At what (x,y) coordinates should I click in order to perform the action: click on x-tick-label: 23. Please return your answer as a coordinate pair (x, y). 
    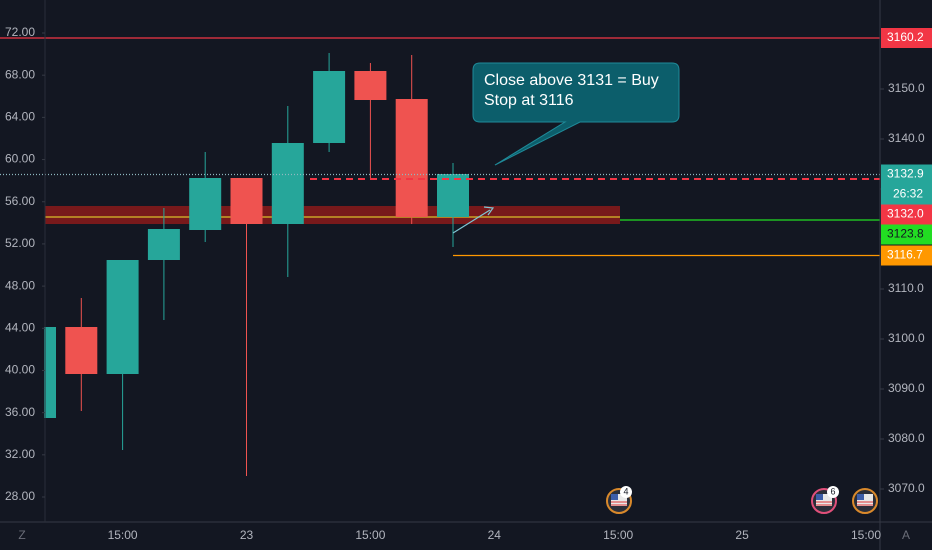
    Looking at the image, I should click on (247, 535).